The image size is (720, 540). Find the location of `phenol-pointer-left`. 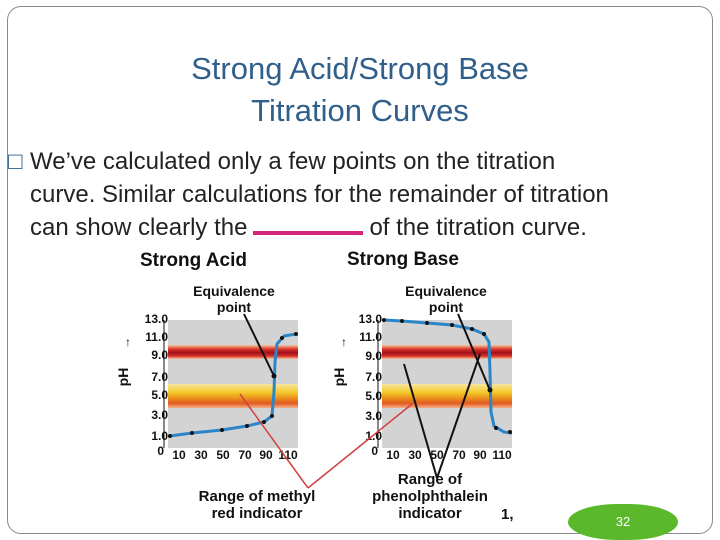

phenol-pointer-left is located at coordinates (420, 421).